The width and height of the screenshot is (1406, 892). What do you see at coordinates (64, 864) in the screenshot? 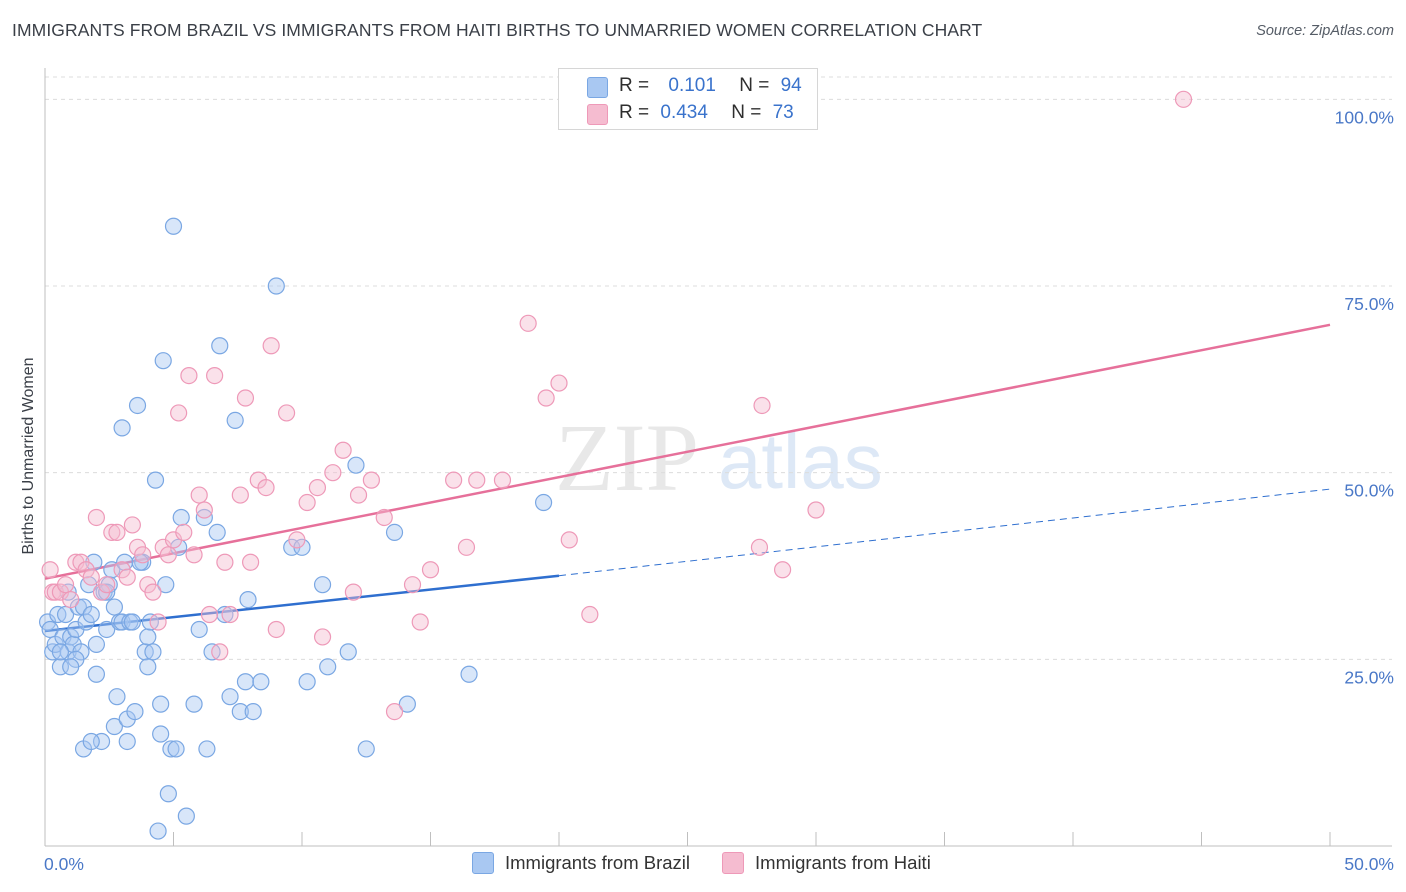
I see `x-tick-label: 0.0%` at bounding box center [64, 864].